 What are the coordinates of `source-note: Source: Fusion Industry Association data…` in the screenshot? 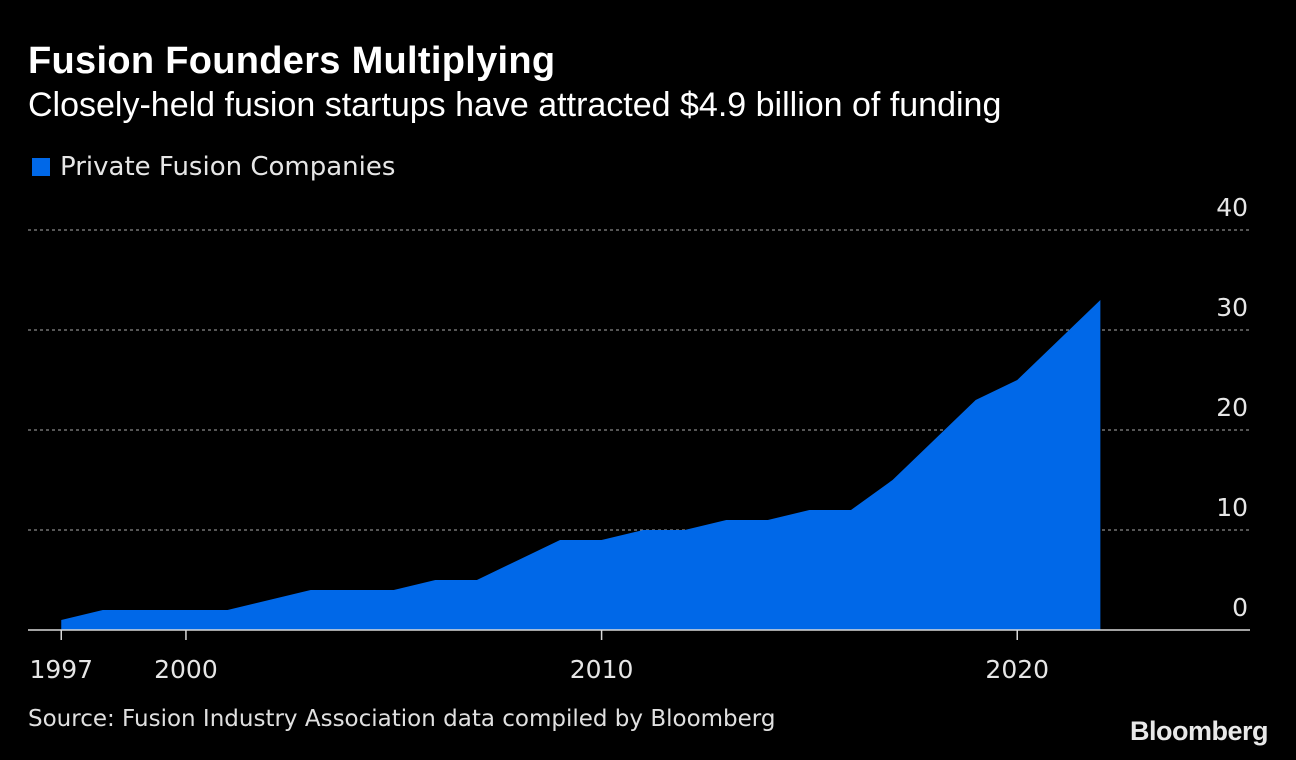 It's located at (402, 719).